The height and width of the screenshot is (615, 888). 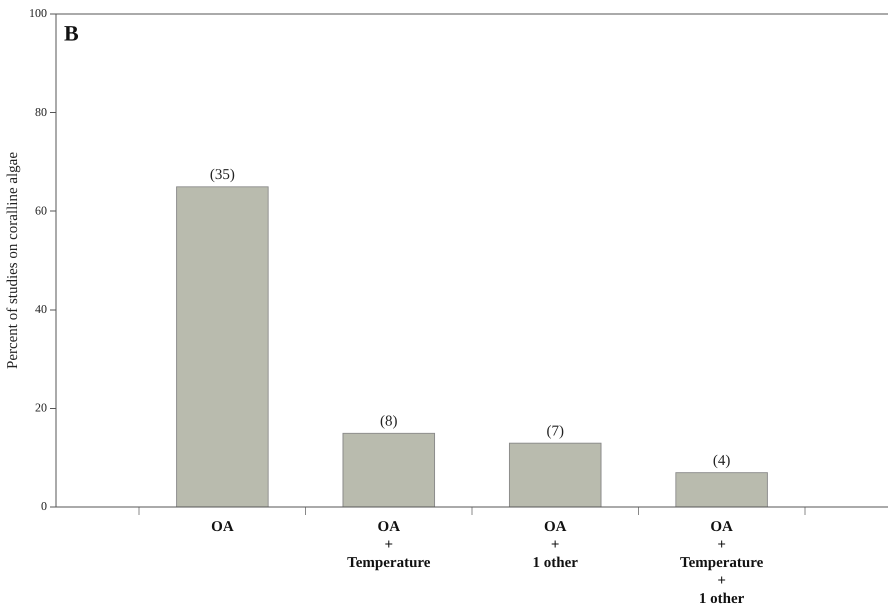 What do you see at coordinates (555, 544) in the screenshot?
I see `x-tick-label: OA + 1 other` at bounding box center [555, 544].